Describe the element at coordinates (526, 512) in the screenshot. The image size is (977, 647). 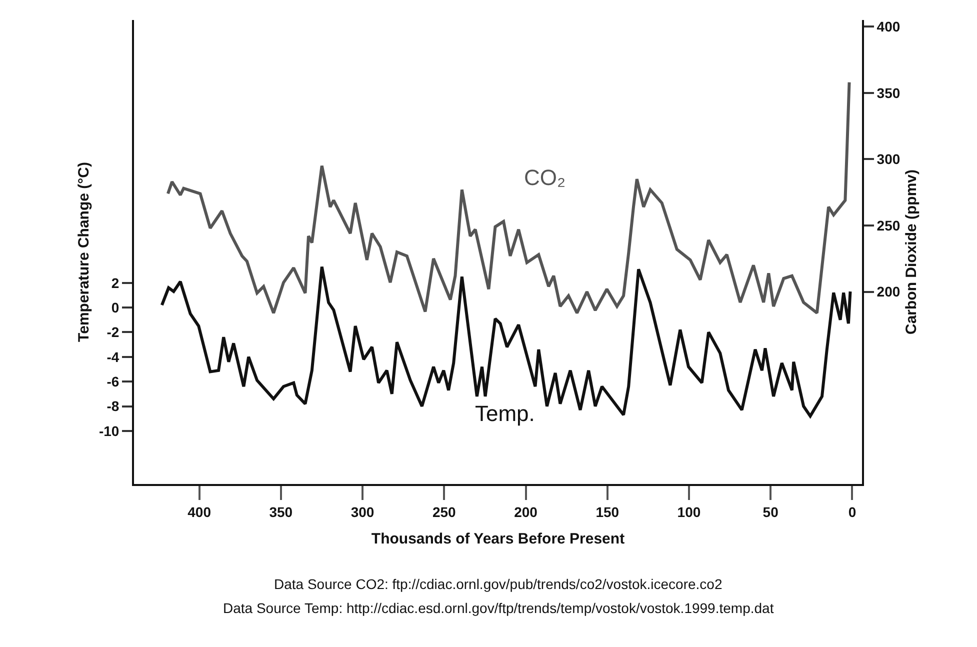
I see `x-tick-label: 200` at that location.